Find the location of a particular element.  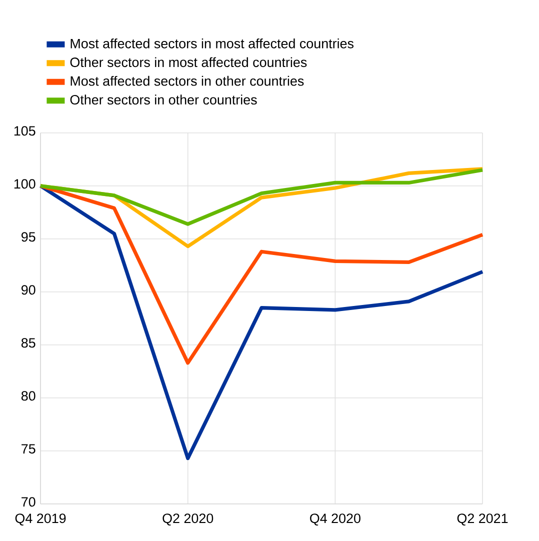

legend-label: Most affected sectors in most affected countries is located at coordinates (212, 43).